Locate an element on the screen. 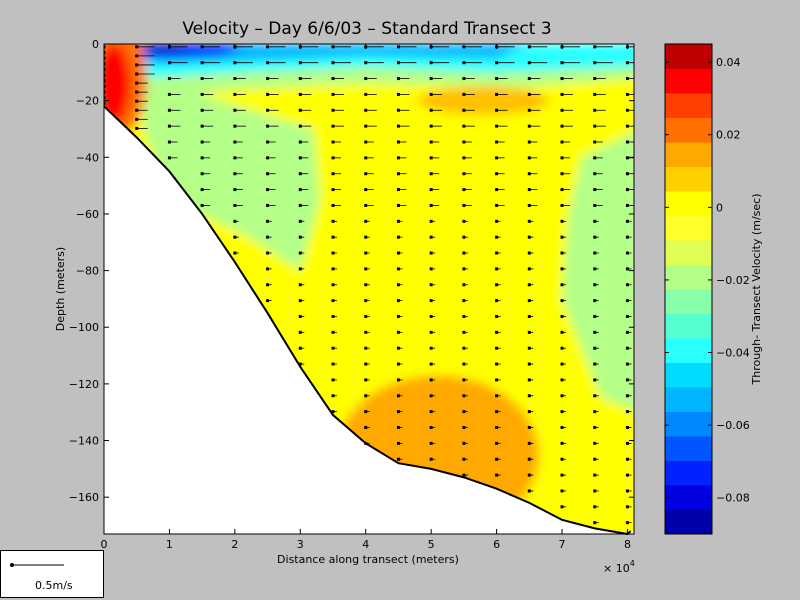  y-tick-label: −60 is located at coordinates (87, 214).